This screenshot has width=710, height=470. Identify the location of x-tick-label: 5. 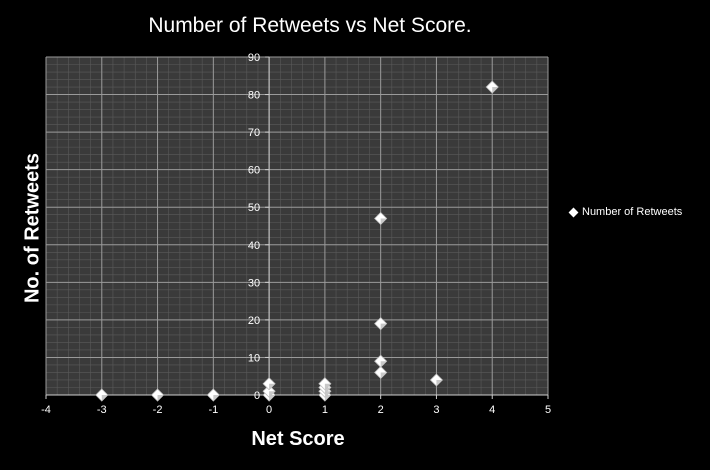
(548, 410).